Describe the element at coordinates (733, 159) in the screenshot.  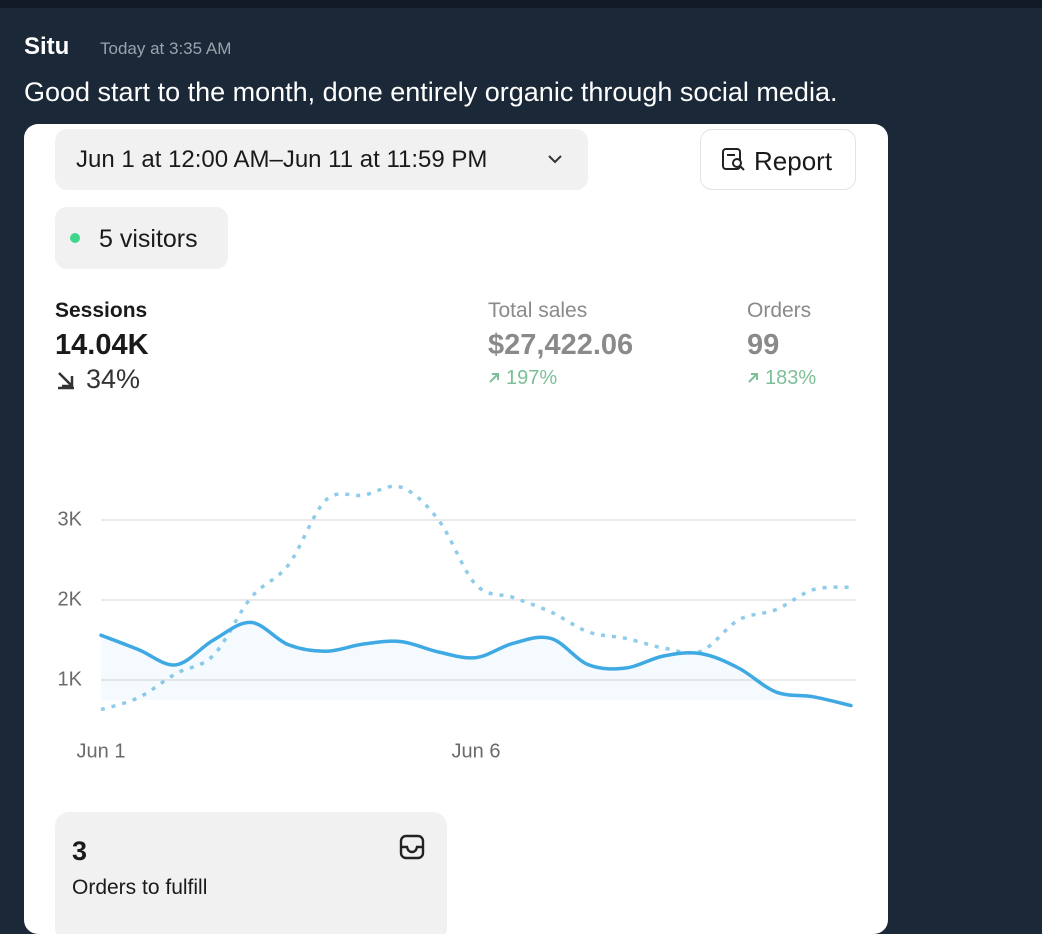
I see `report-icon` at that location.